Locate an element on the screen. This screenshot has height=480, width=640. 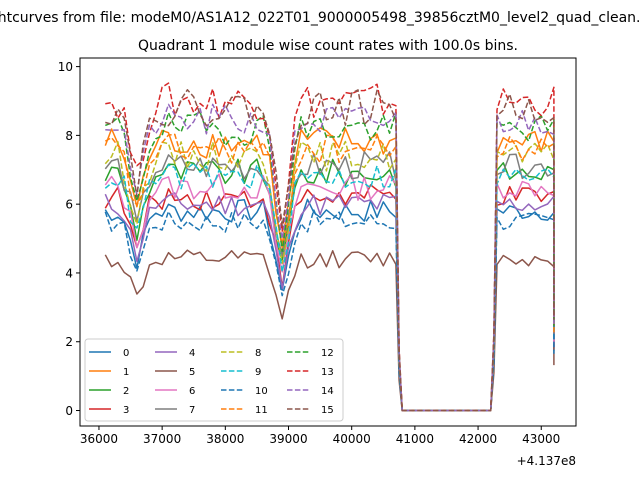
x-tick-label: 42000 is located at coordinates (478, 439).